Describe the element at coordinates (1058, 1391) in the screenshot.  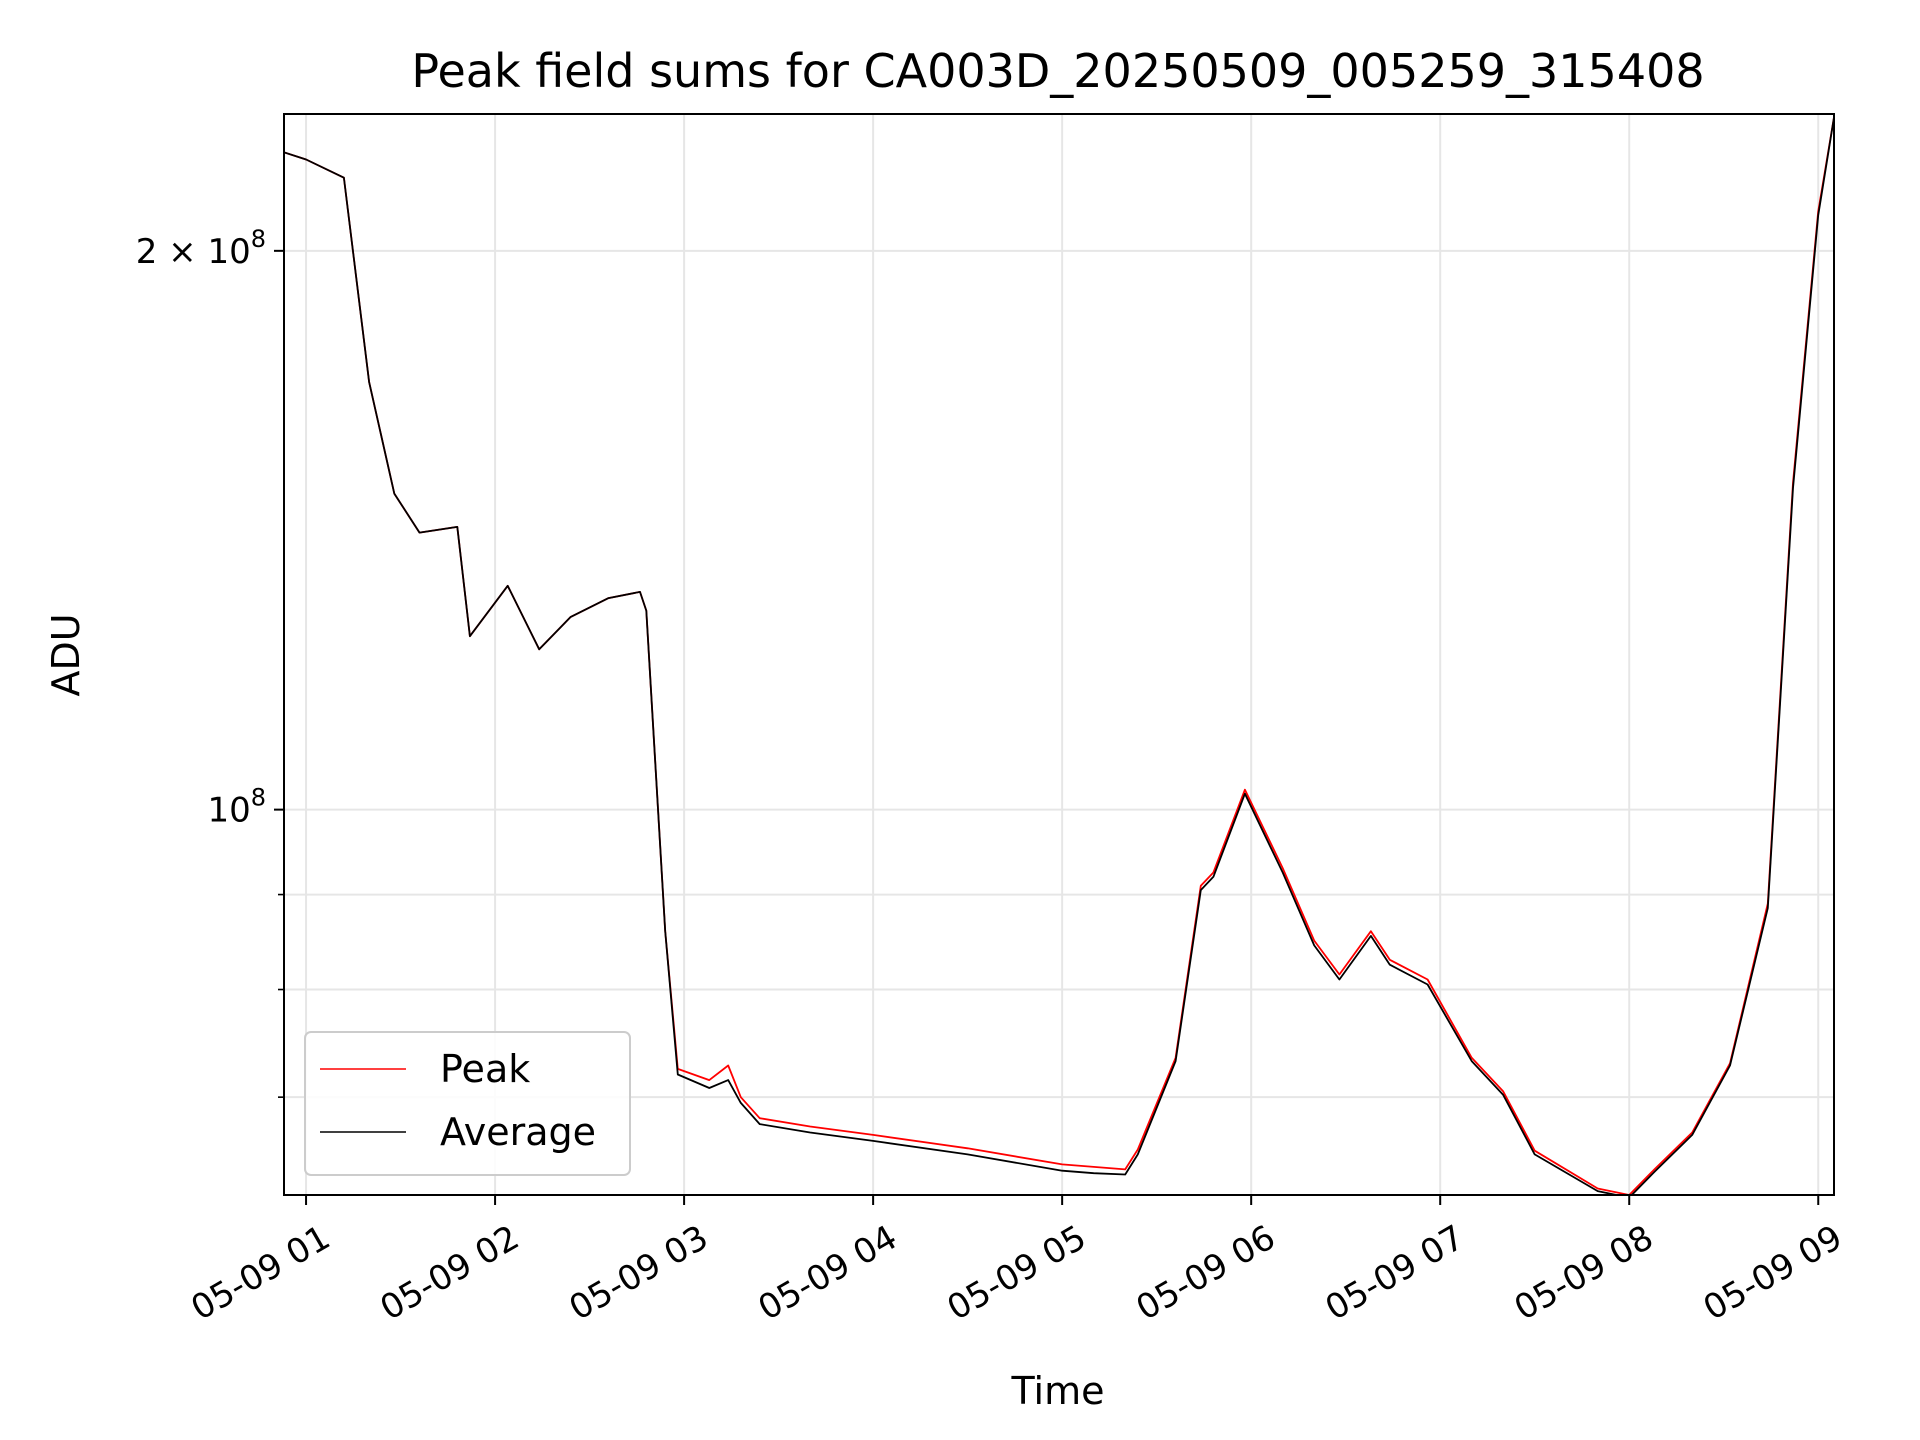
I see `x-axis-label: Time` at that location.